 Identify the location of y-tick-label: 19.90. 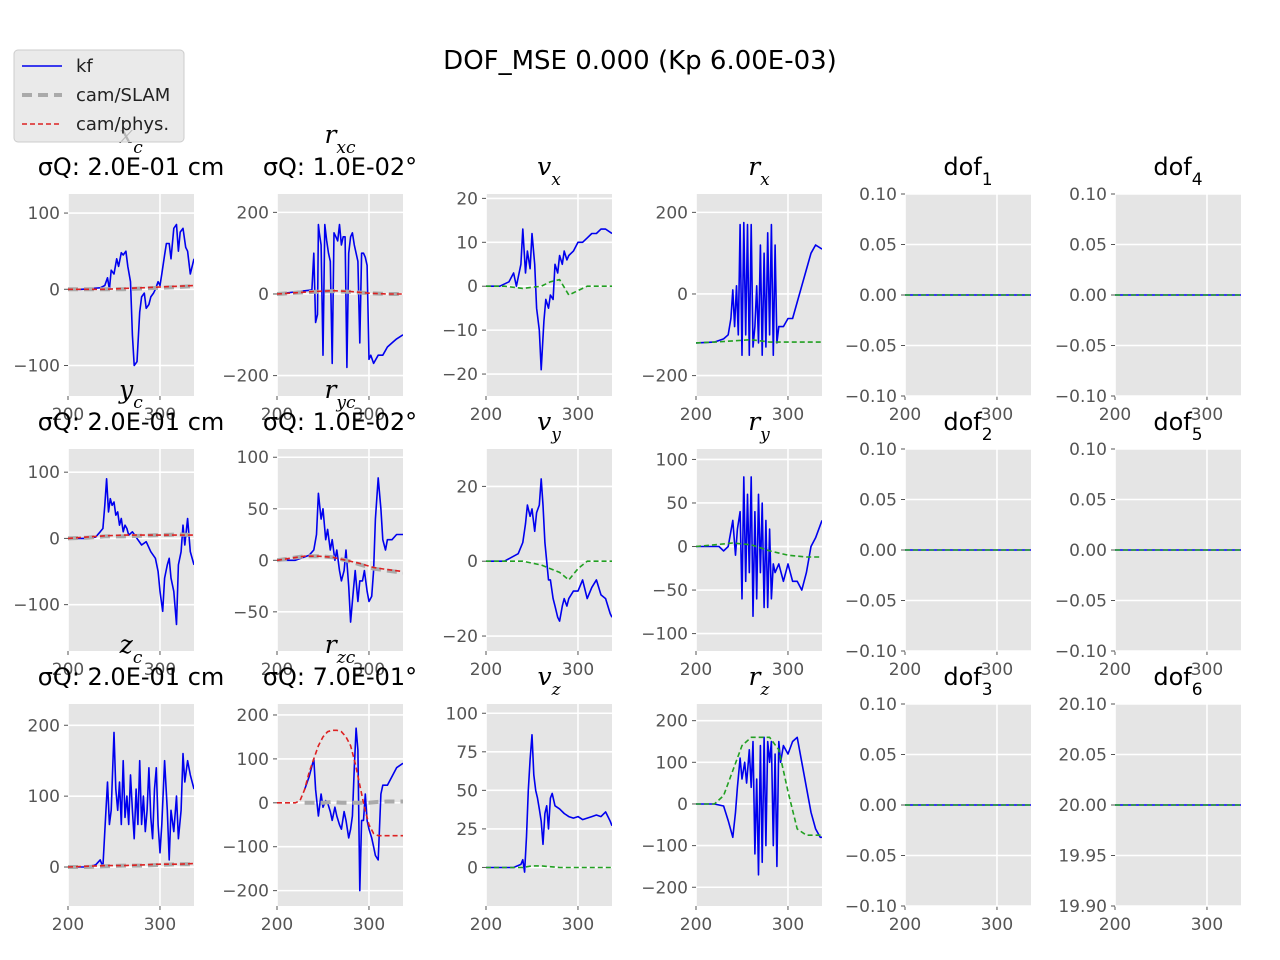
(1082, 907).